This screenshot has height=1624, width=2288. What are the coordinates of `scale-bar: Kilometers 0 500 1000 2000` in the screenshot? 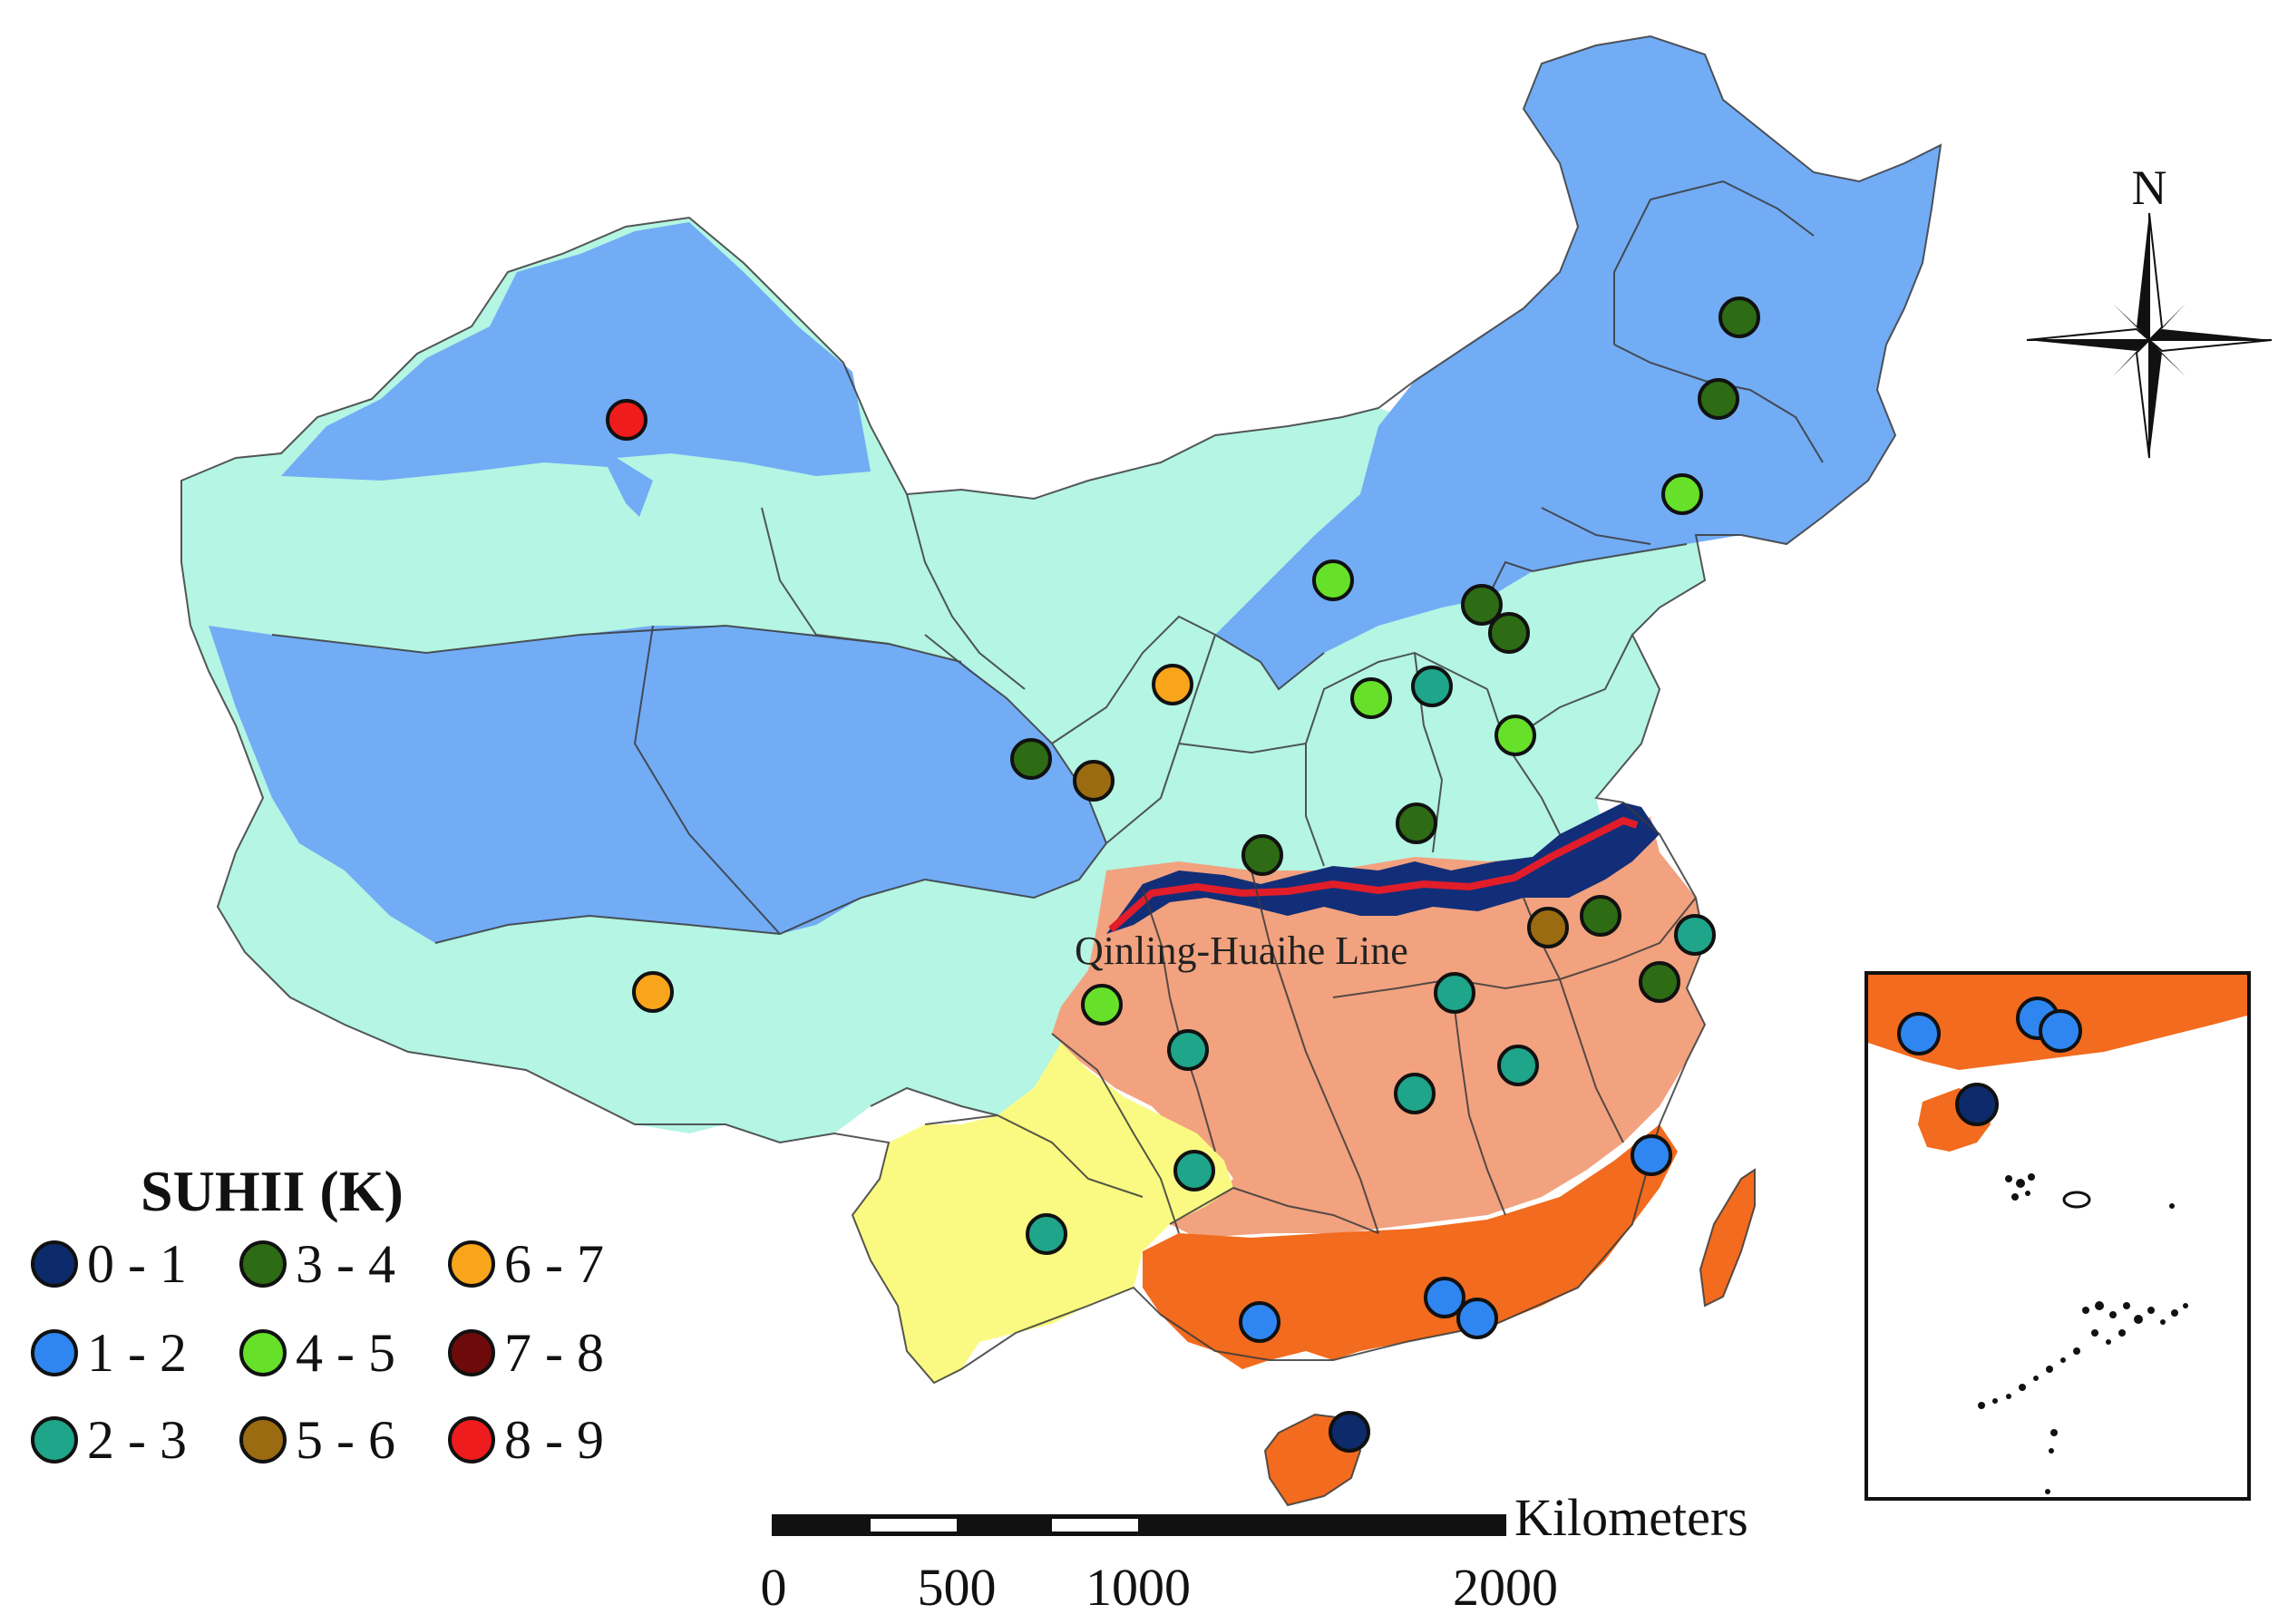 It's located at (1254, 1552).